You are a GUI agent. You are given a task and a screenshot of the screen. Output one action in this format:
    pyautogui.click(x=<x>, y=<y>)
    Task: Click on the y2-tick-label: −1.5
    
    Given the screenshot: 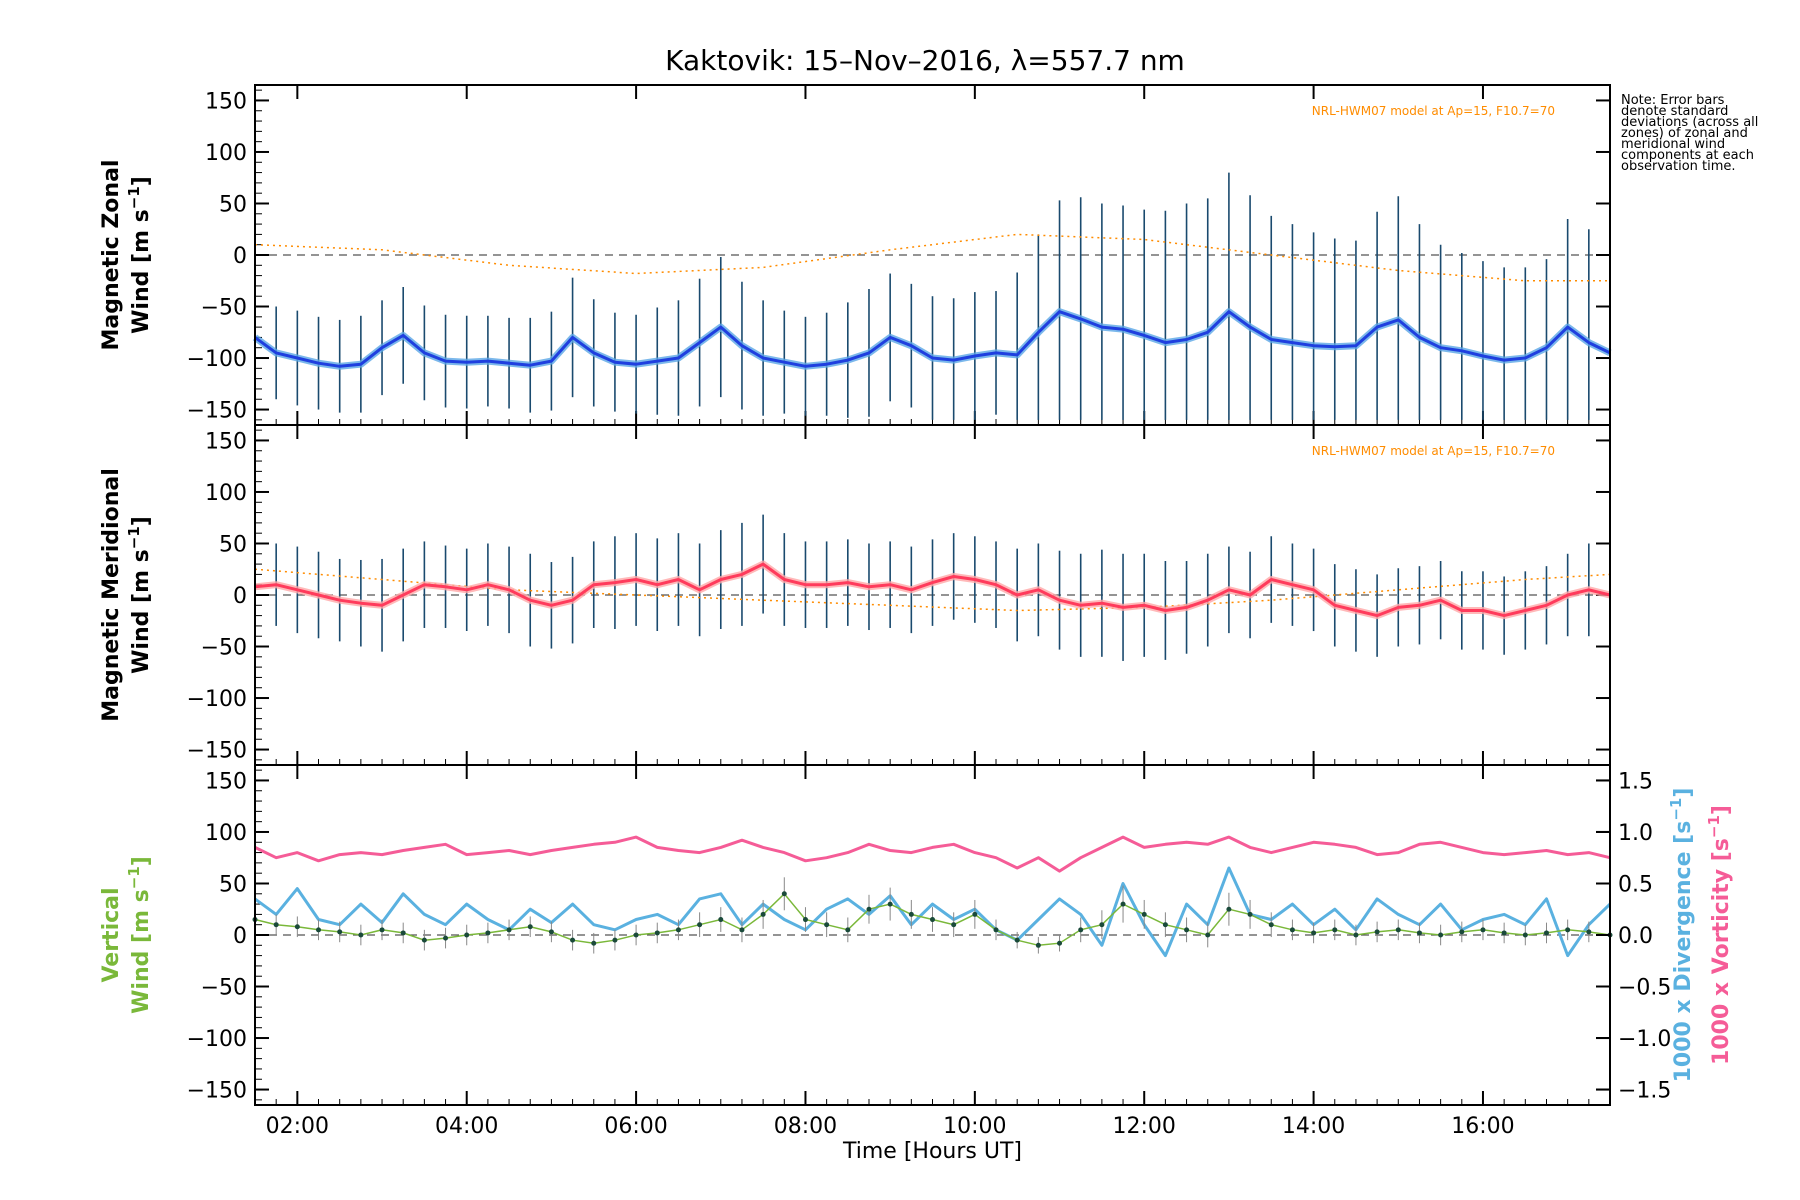 What is the action you would take?
    pyautogui.click(x=1644, y=1091)
    